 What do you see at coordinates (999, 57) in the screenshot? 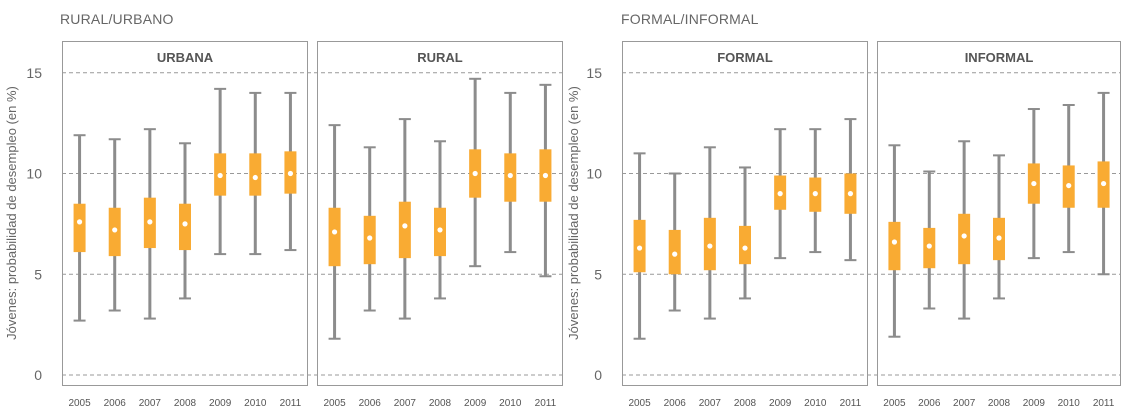
I see `panel-title: INFORMAL` at bounding box center [999, 57].